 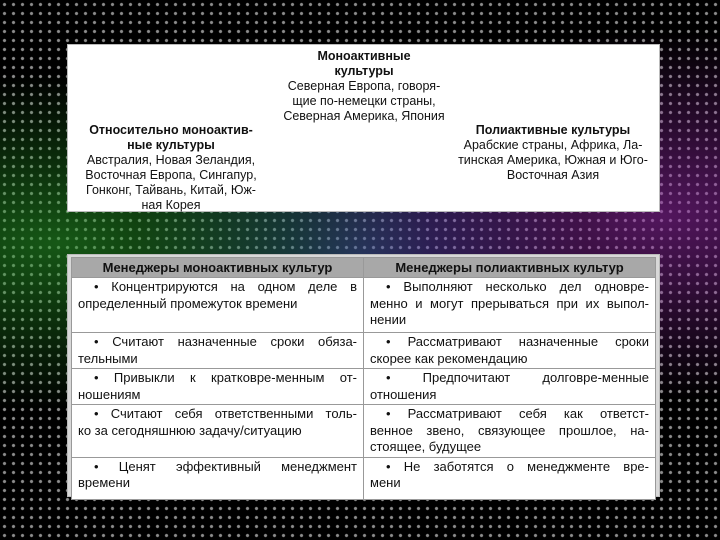 I want to click on cell-line: • Считают себя ответственными толь-, so click(x=225, y=413).